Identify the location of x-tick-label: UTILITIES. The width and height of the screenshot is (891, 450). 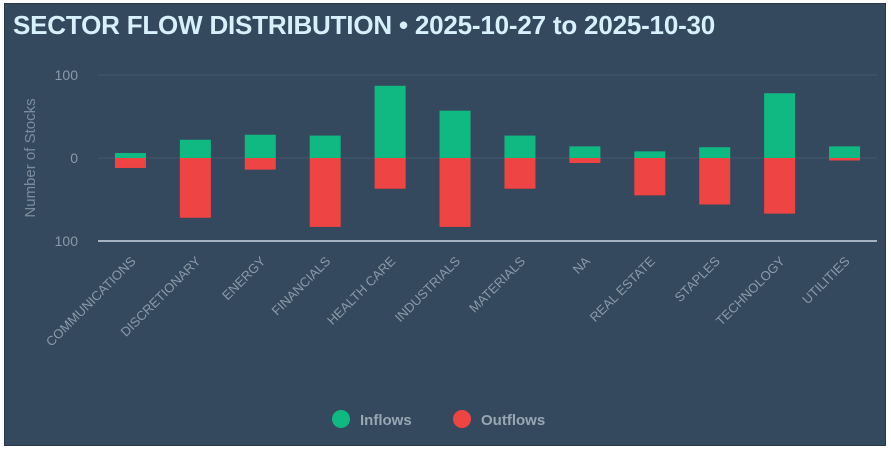
(826, 280).